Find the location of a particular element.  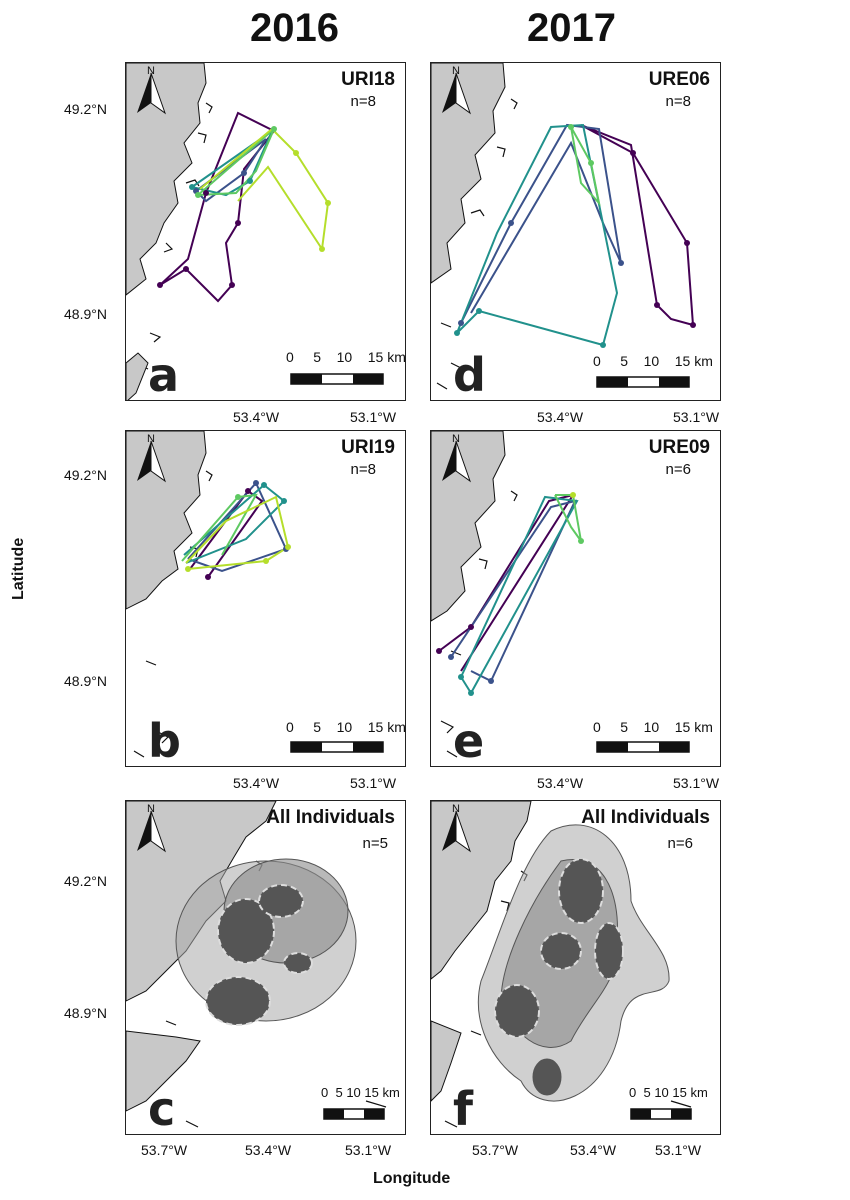

panel-sample-size: n=6 is located at coordinates (678, 469).